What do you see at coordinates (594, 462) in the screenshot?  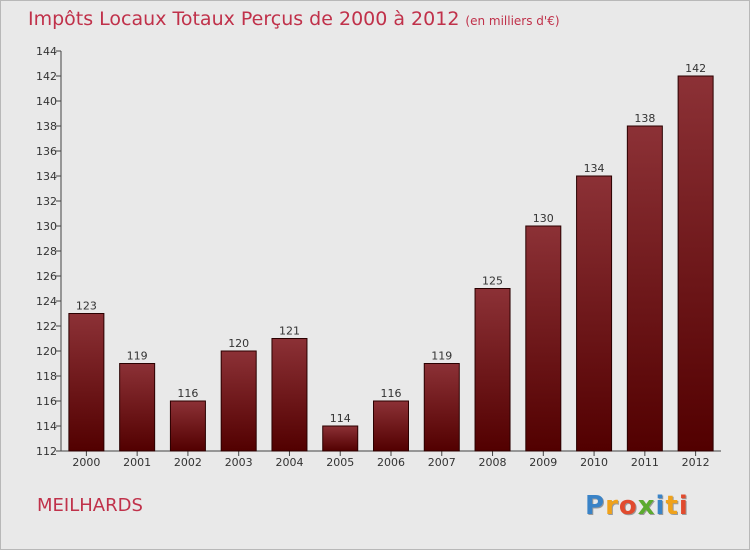 I see `x-tick-label: 2010` at bounding box center [594, 462].